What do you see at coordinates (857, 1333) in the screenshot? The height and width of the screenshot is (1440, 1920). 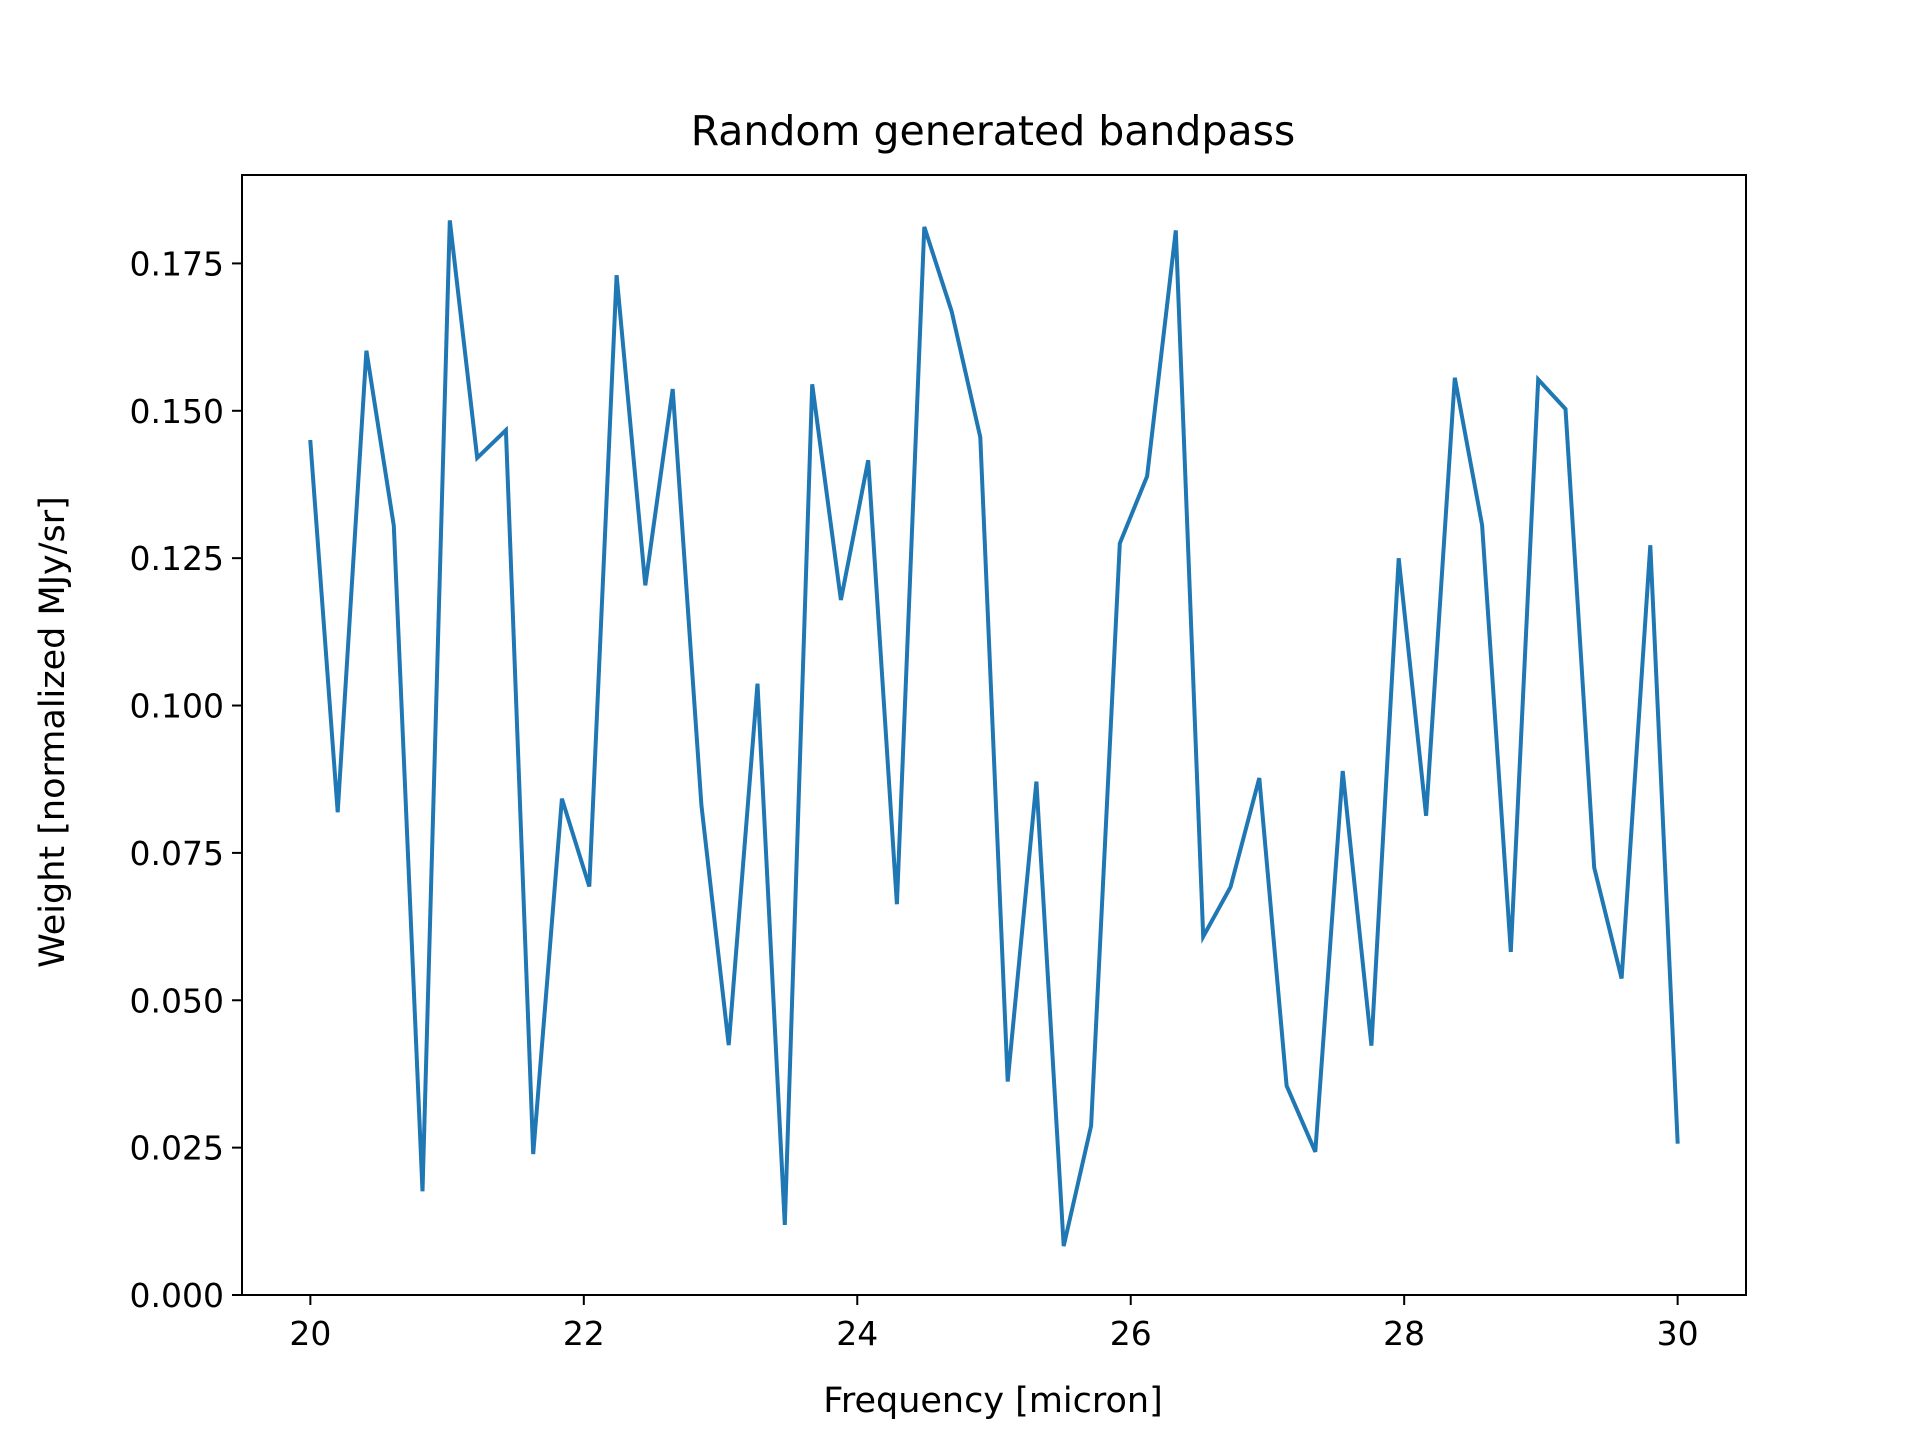 I see `x-tick-label: 24` at bounding box center [857, 1333].